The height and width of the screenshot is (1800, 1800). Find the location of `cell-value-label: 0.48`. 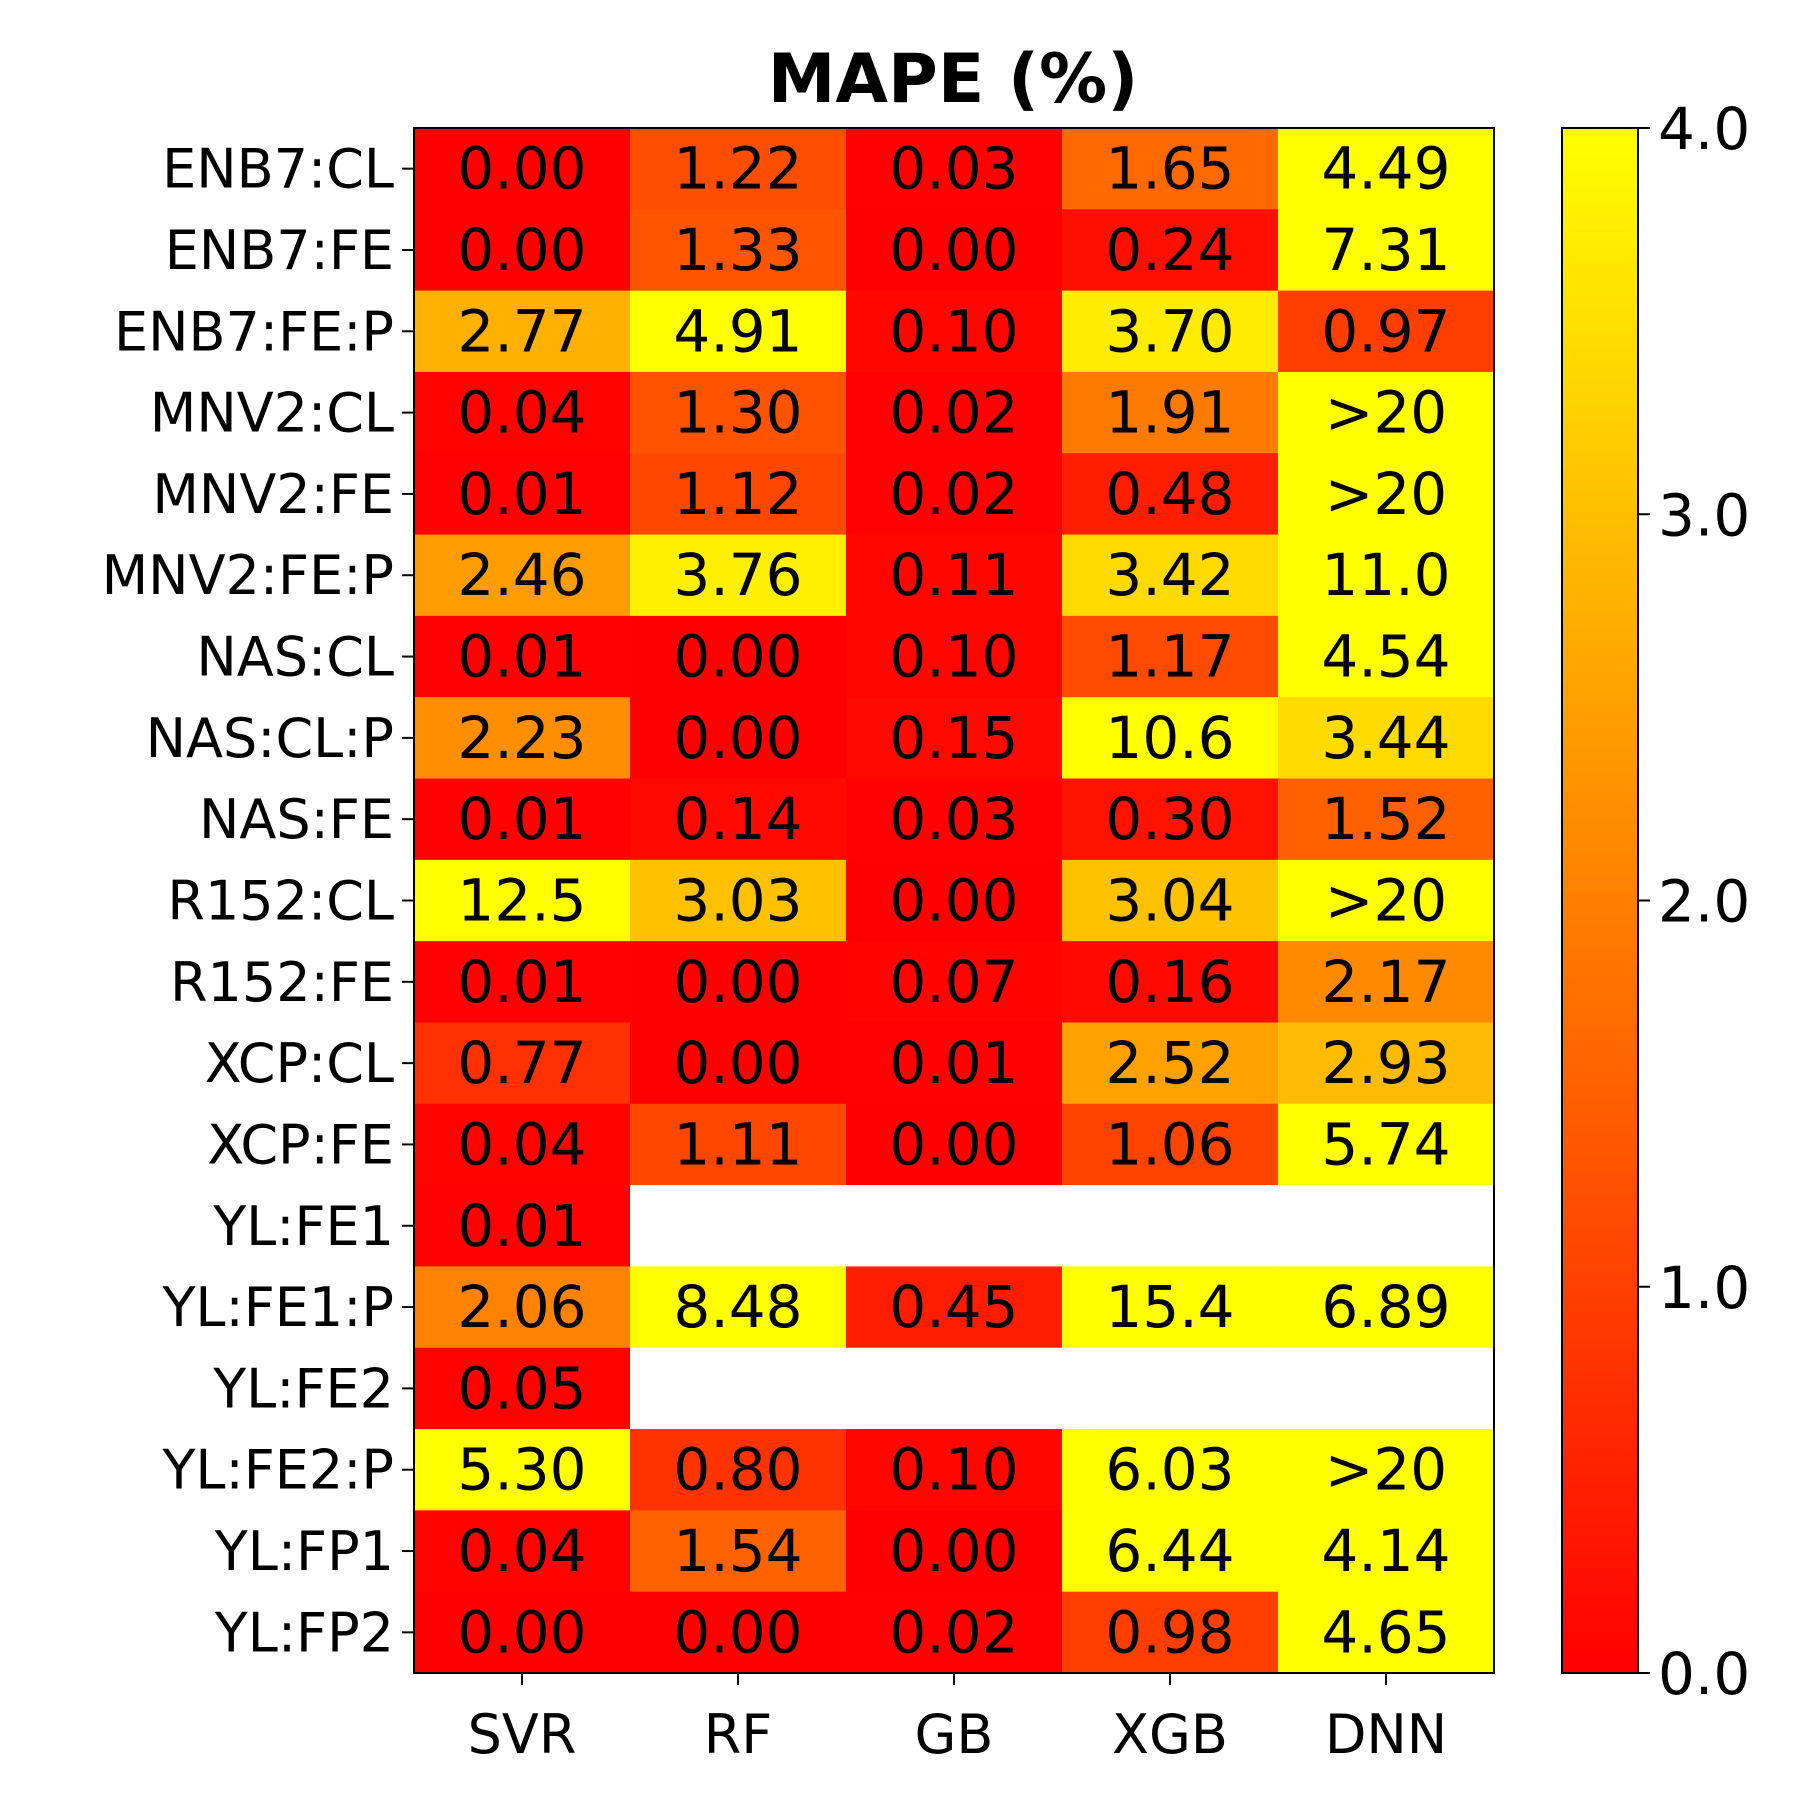

cell-value-label: 0.48 is located at coordinates (1169, 494).